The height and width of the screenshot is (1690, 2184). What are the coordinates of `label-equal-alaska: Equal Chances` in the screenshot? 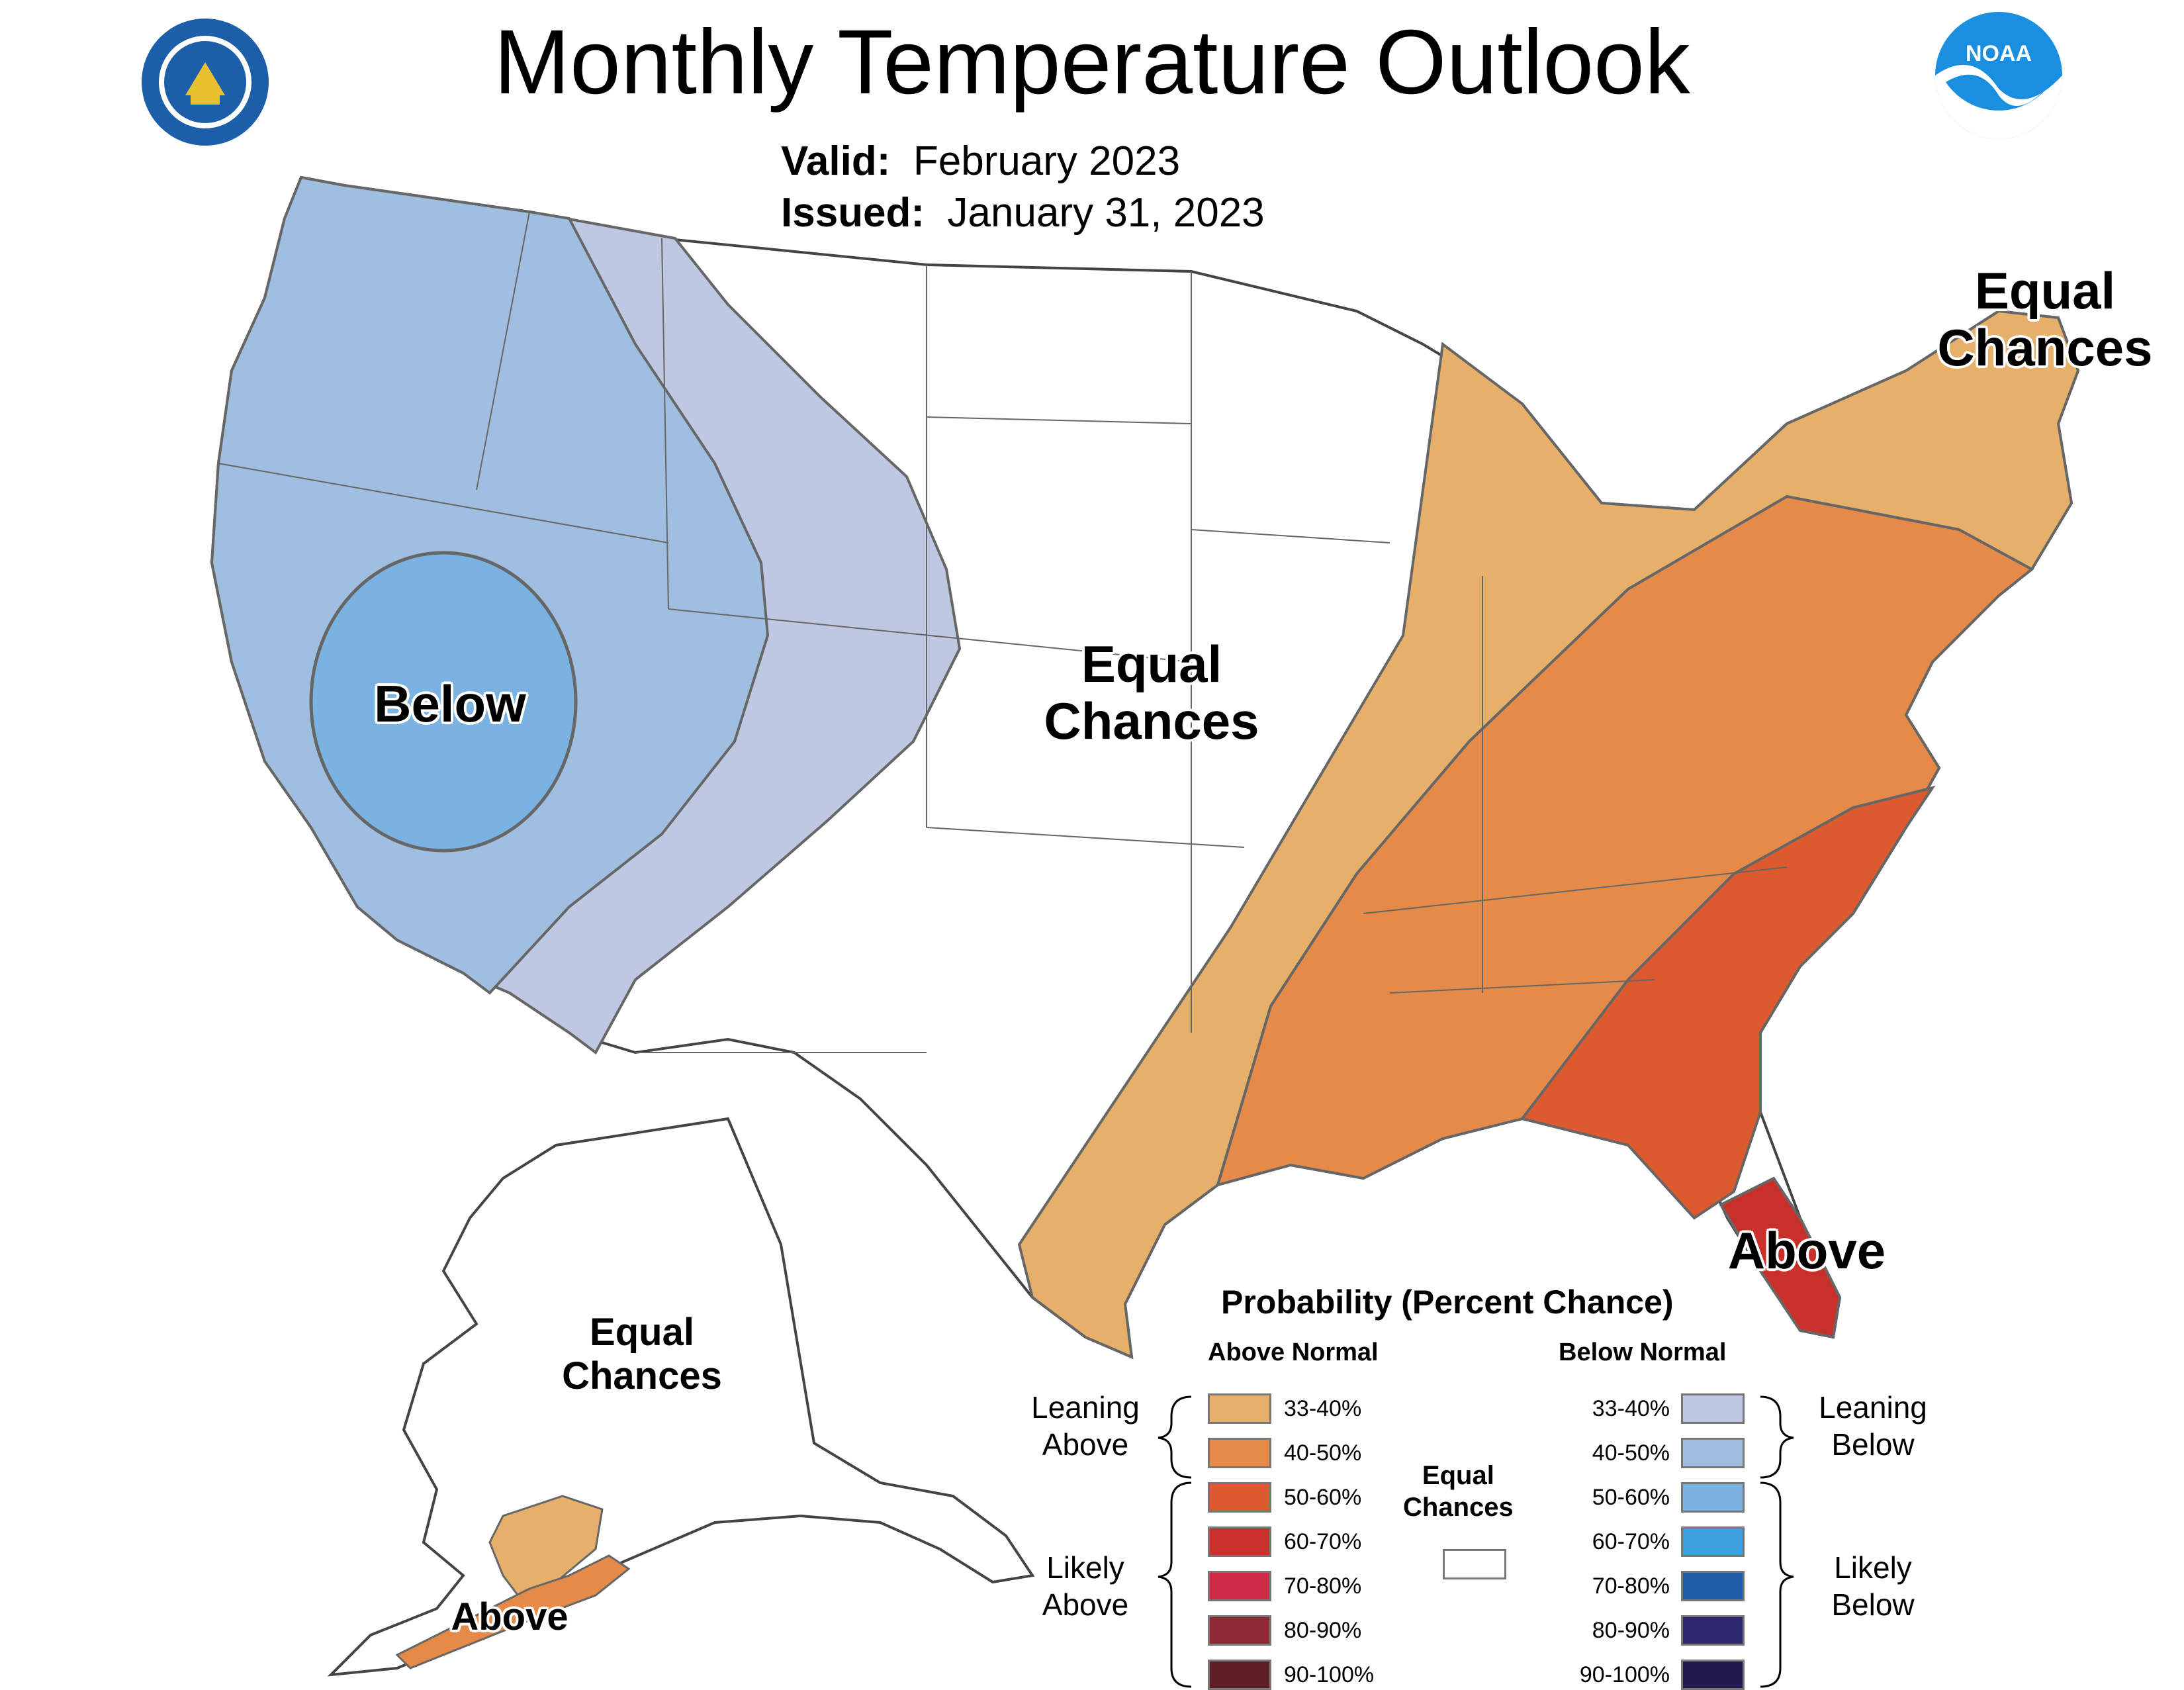 It's located at (642, 1354).